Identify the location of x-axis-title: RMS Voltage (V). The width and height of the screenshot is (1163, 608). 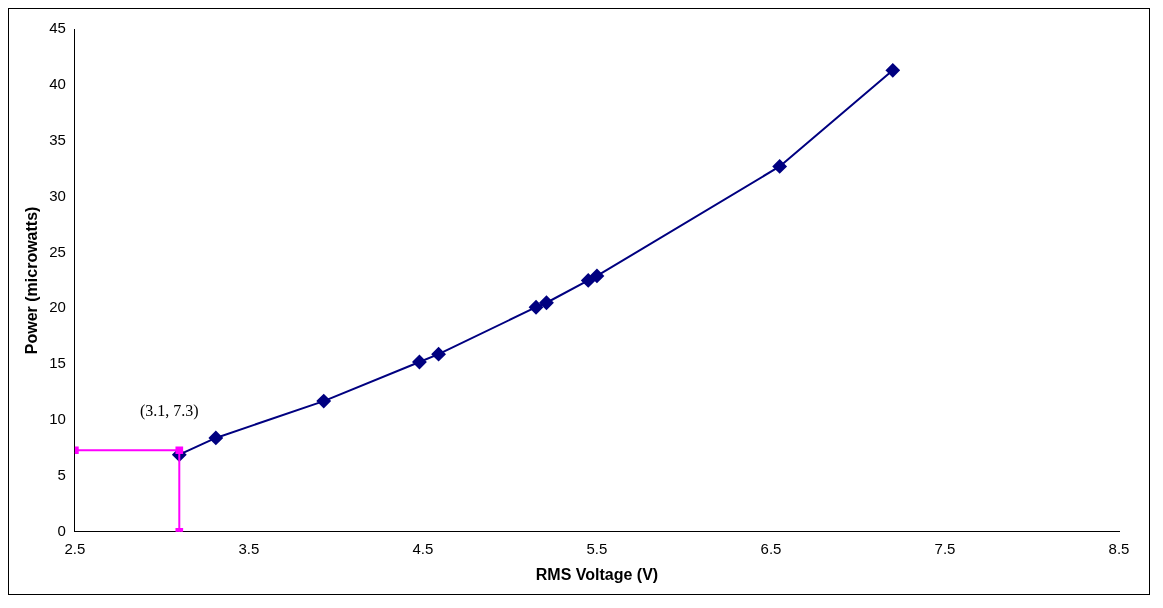
(597, 574).